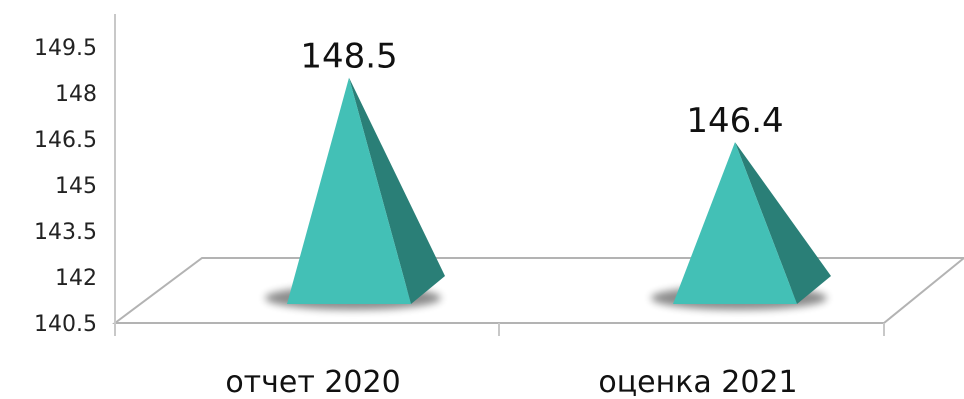 Image resolution: width=964 pixels, height=399 pixels. What do you see at coordinates (65, 232) in the screenshot?
I see `y-tick-label: 143.5` at bounding box center [65, 232].